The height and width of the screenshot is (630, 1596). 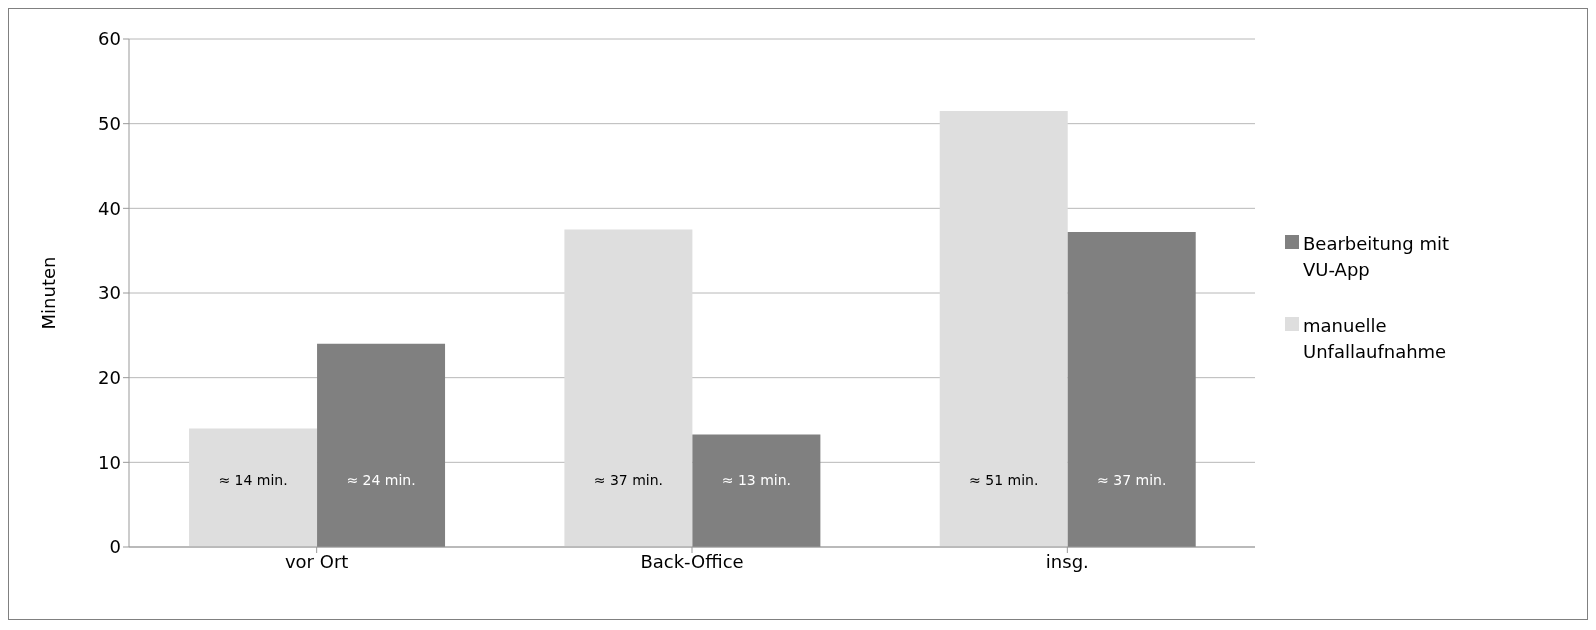 What do you see at coordinates (109, 39) in the screenshot?
I see `y-tick-label: 60` at bounding box center [109, 39].